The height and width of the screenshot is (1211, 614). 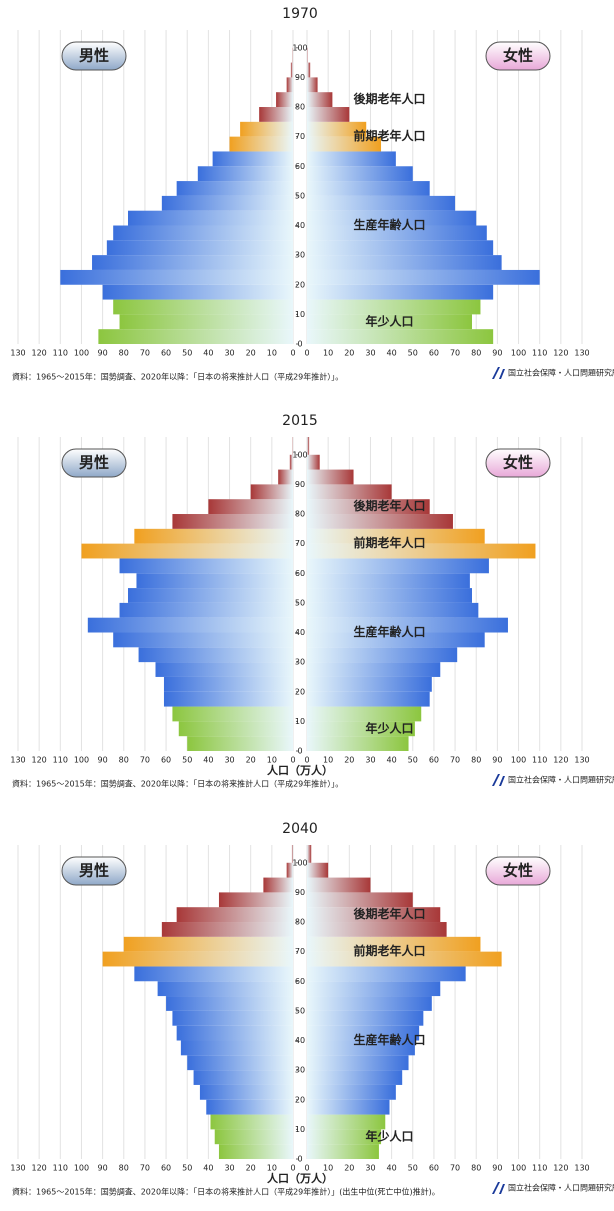 What do you see at coordinates (518, 1168) in the screenshot?
I see `x-tick-label: 100` at bounding box center [518, 1168].